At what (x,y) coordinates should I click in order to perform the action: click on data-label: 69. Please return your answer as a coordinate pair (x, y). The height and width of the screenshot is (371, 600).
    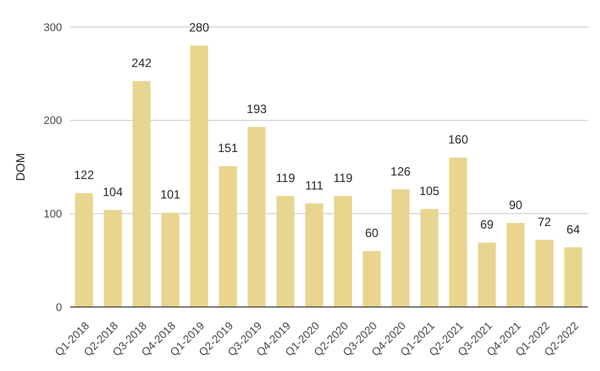
    Looking at the image, I should click on (487, 225).